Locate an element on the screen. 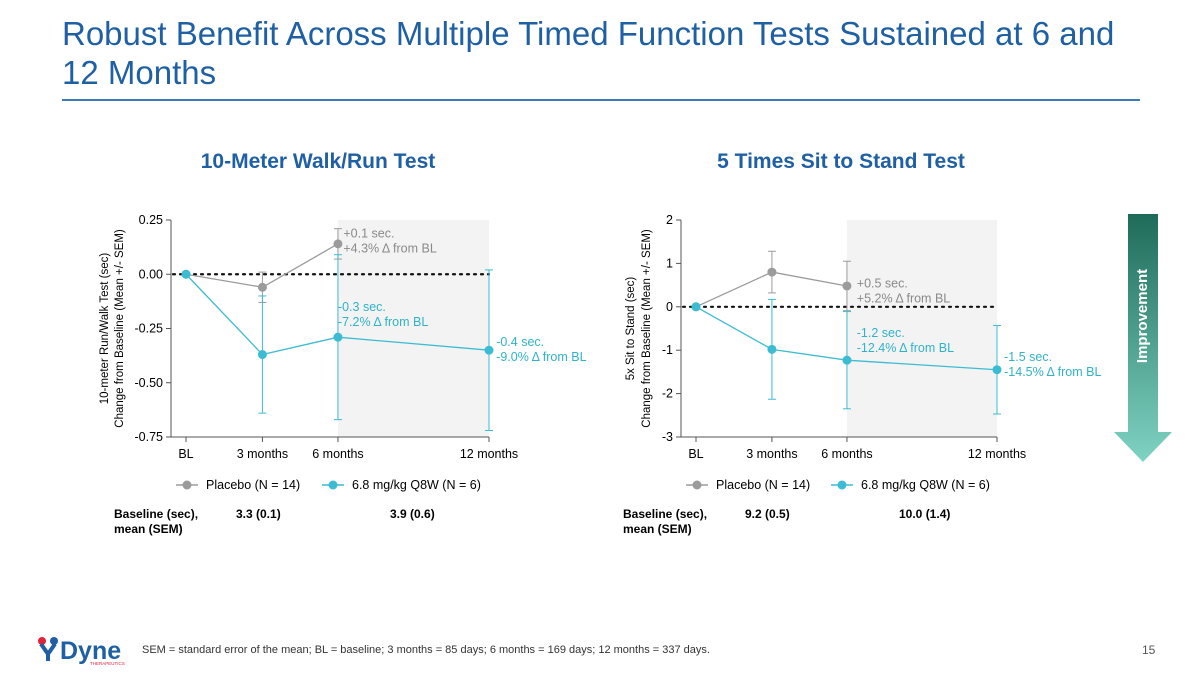 The height and width of the screenshot is (675, 1200). y-tick-label: -0.25 is located at coordinates (149, 329).